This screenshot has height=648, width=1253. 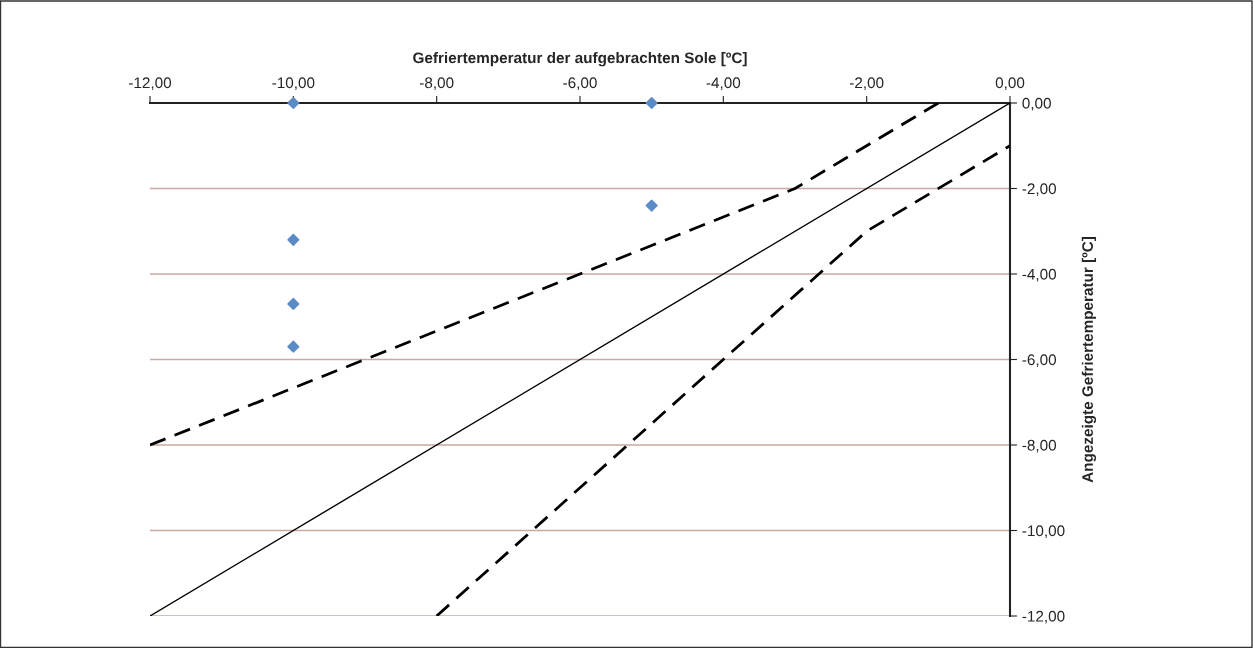 What do you see at coordinates (1089, 360) in the screenshot?
I see `y-axis-title: Angezeigte Gefriertemperatur [ºC]` at bounding box center [1089, 360].